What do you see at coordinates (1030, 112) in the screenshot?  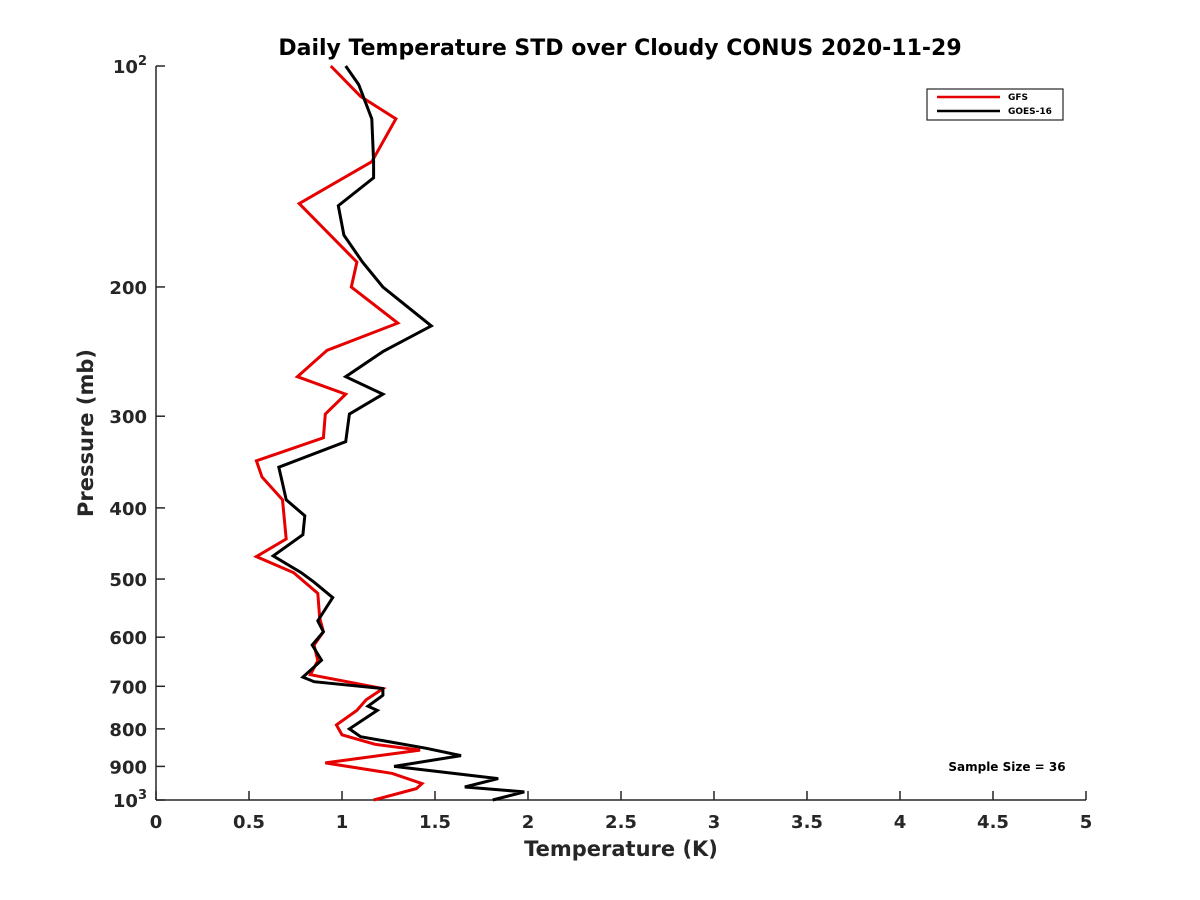 I see `legend-label: GOES-16` at bounding box center [1030, 112].